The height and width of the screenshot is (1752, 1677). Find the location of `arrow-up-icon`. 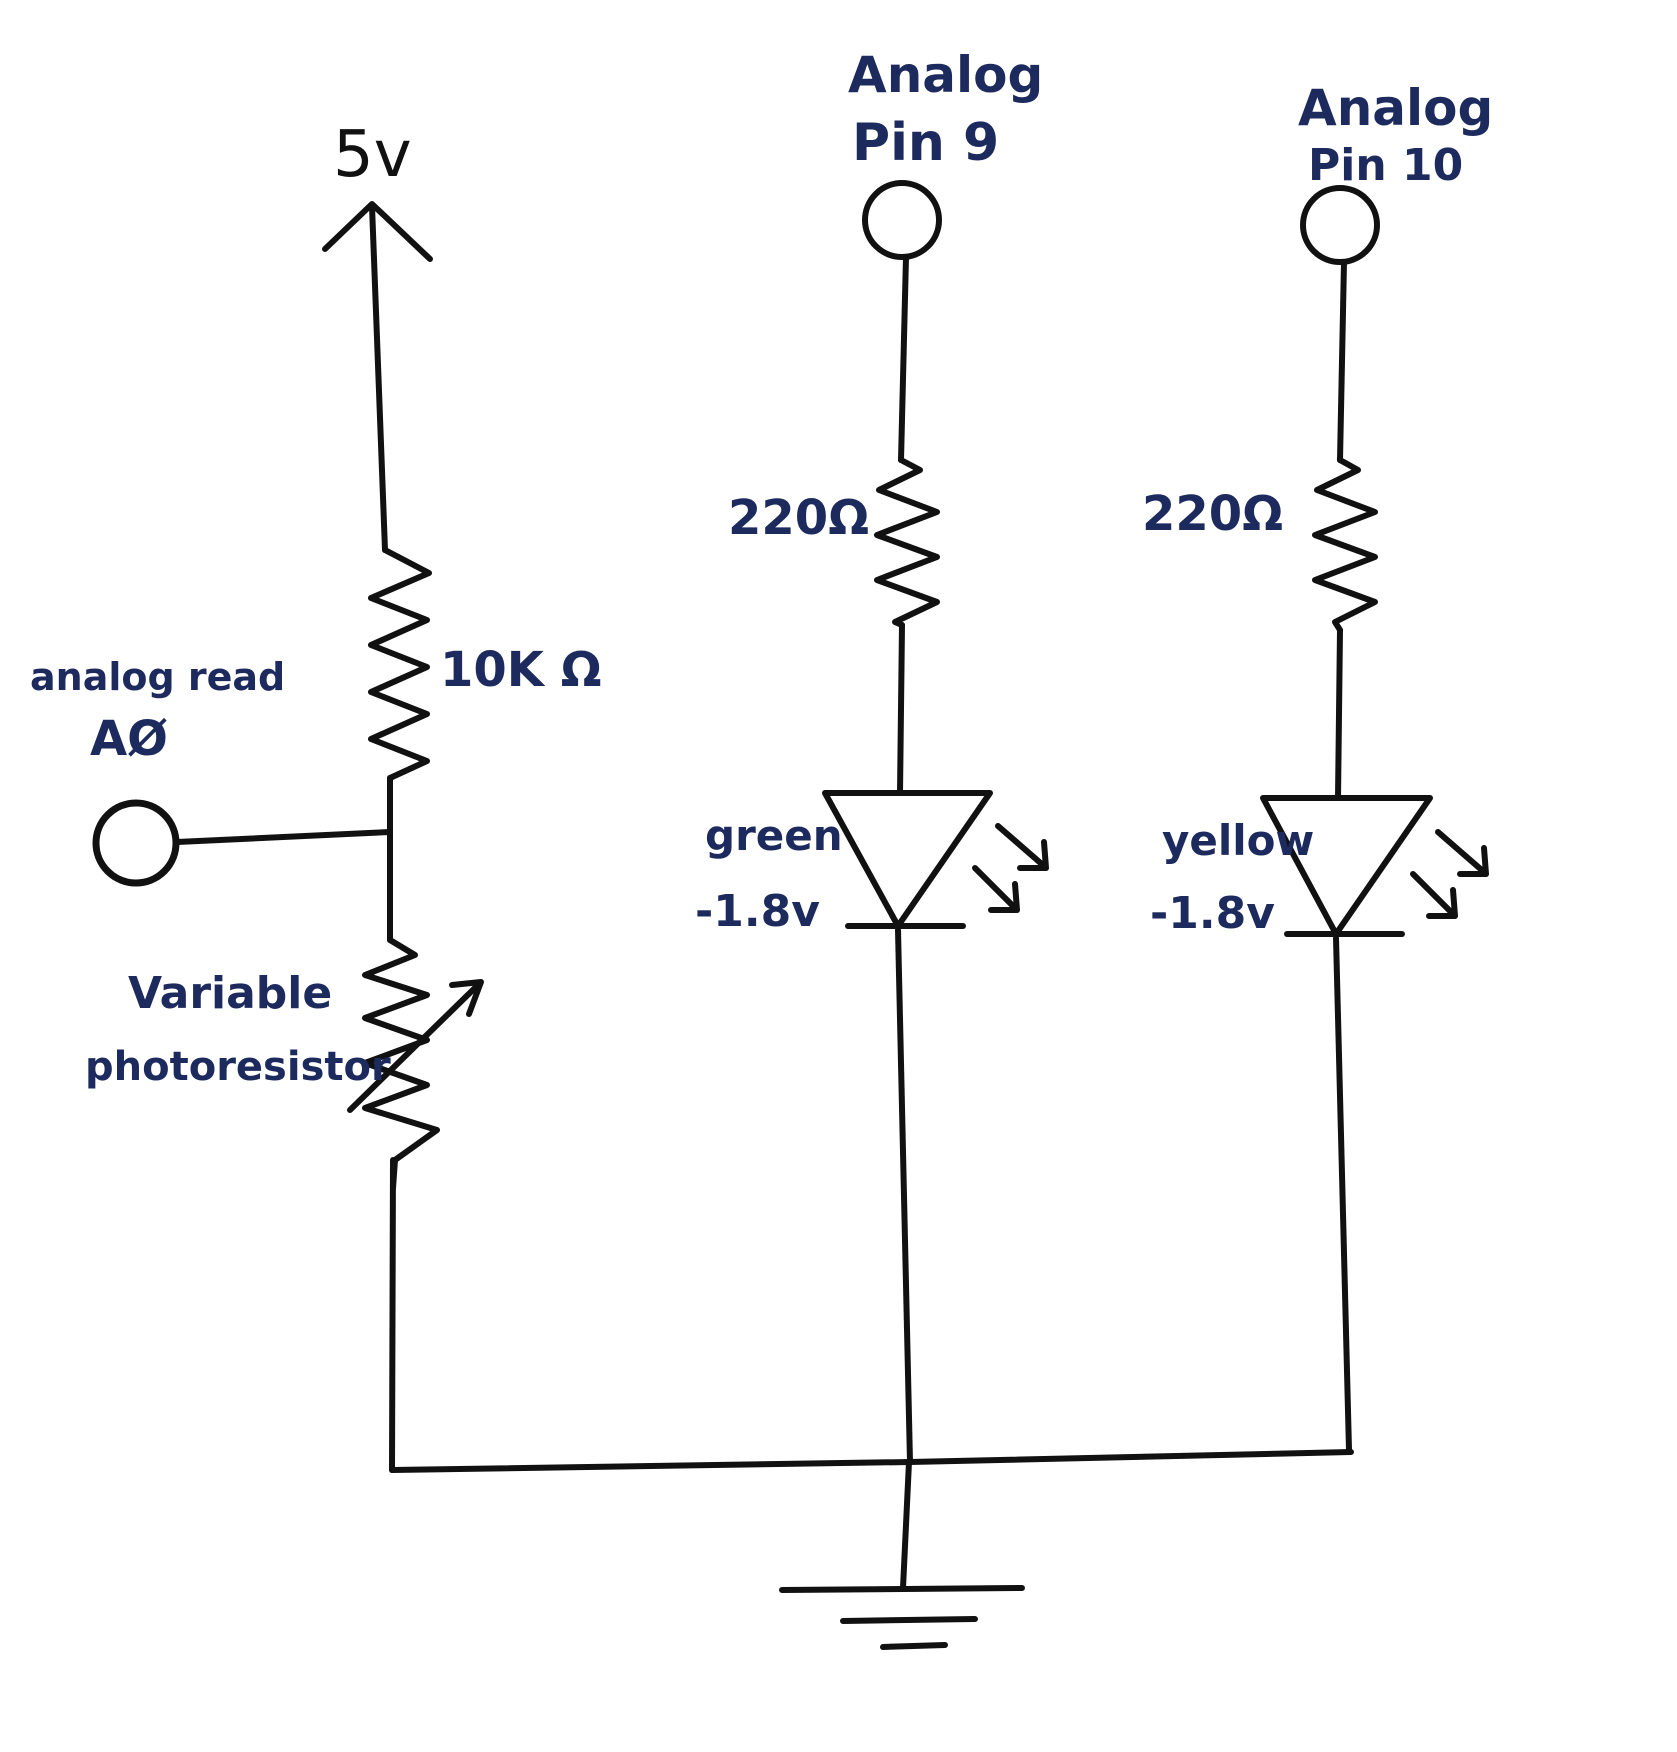

arrow-up-icon is located at coordinates (377, 377).